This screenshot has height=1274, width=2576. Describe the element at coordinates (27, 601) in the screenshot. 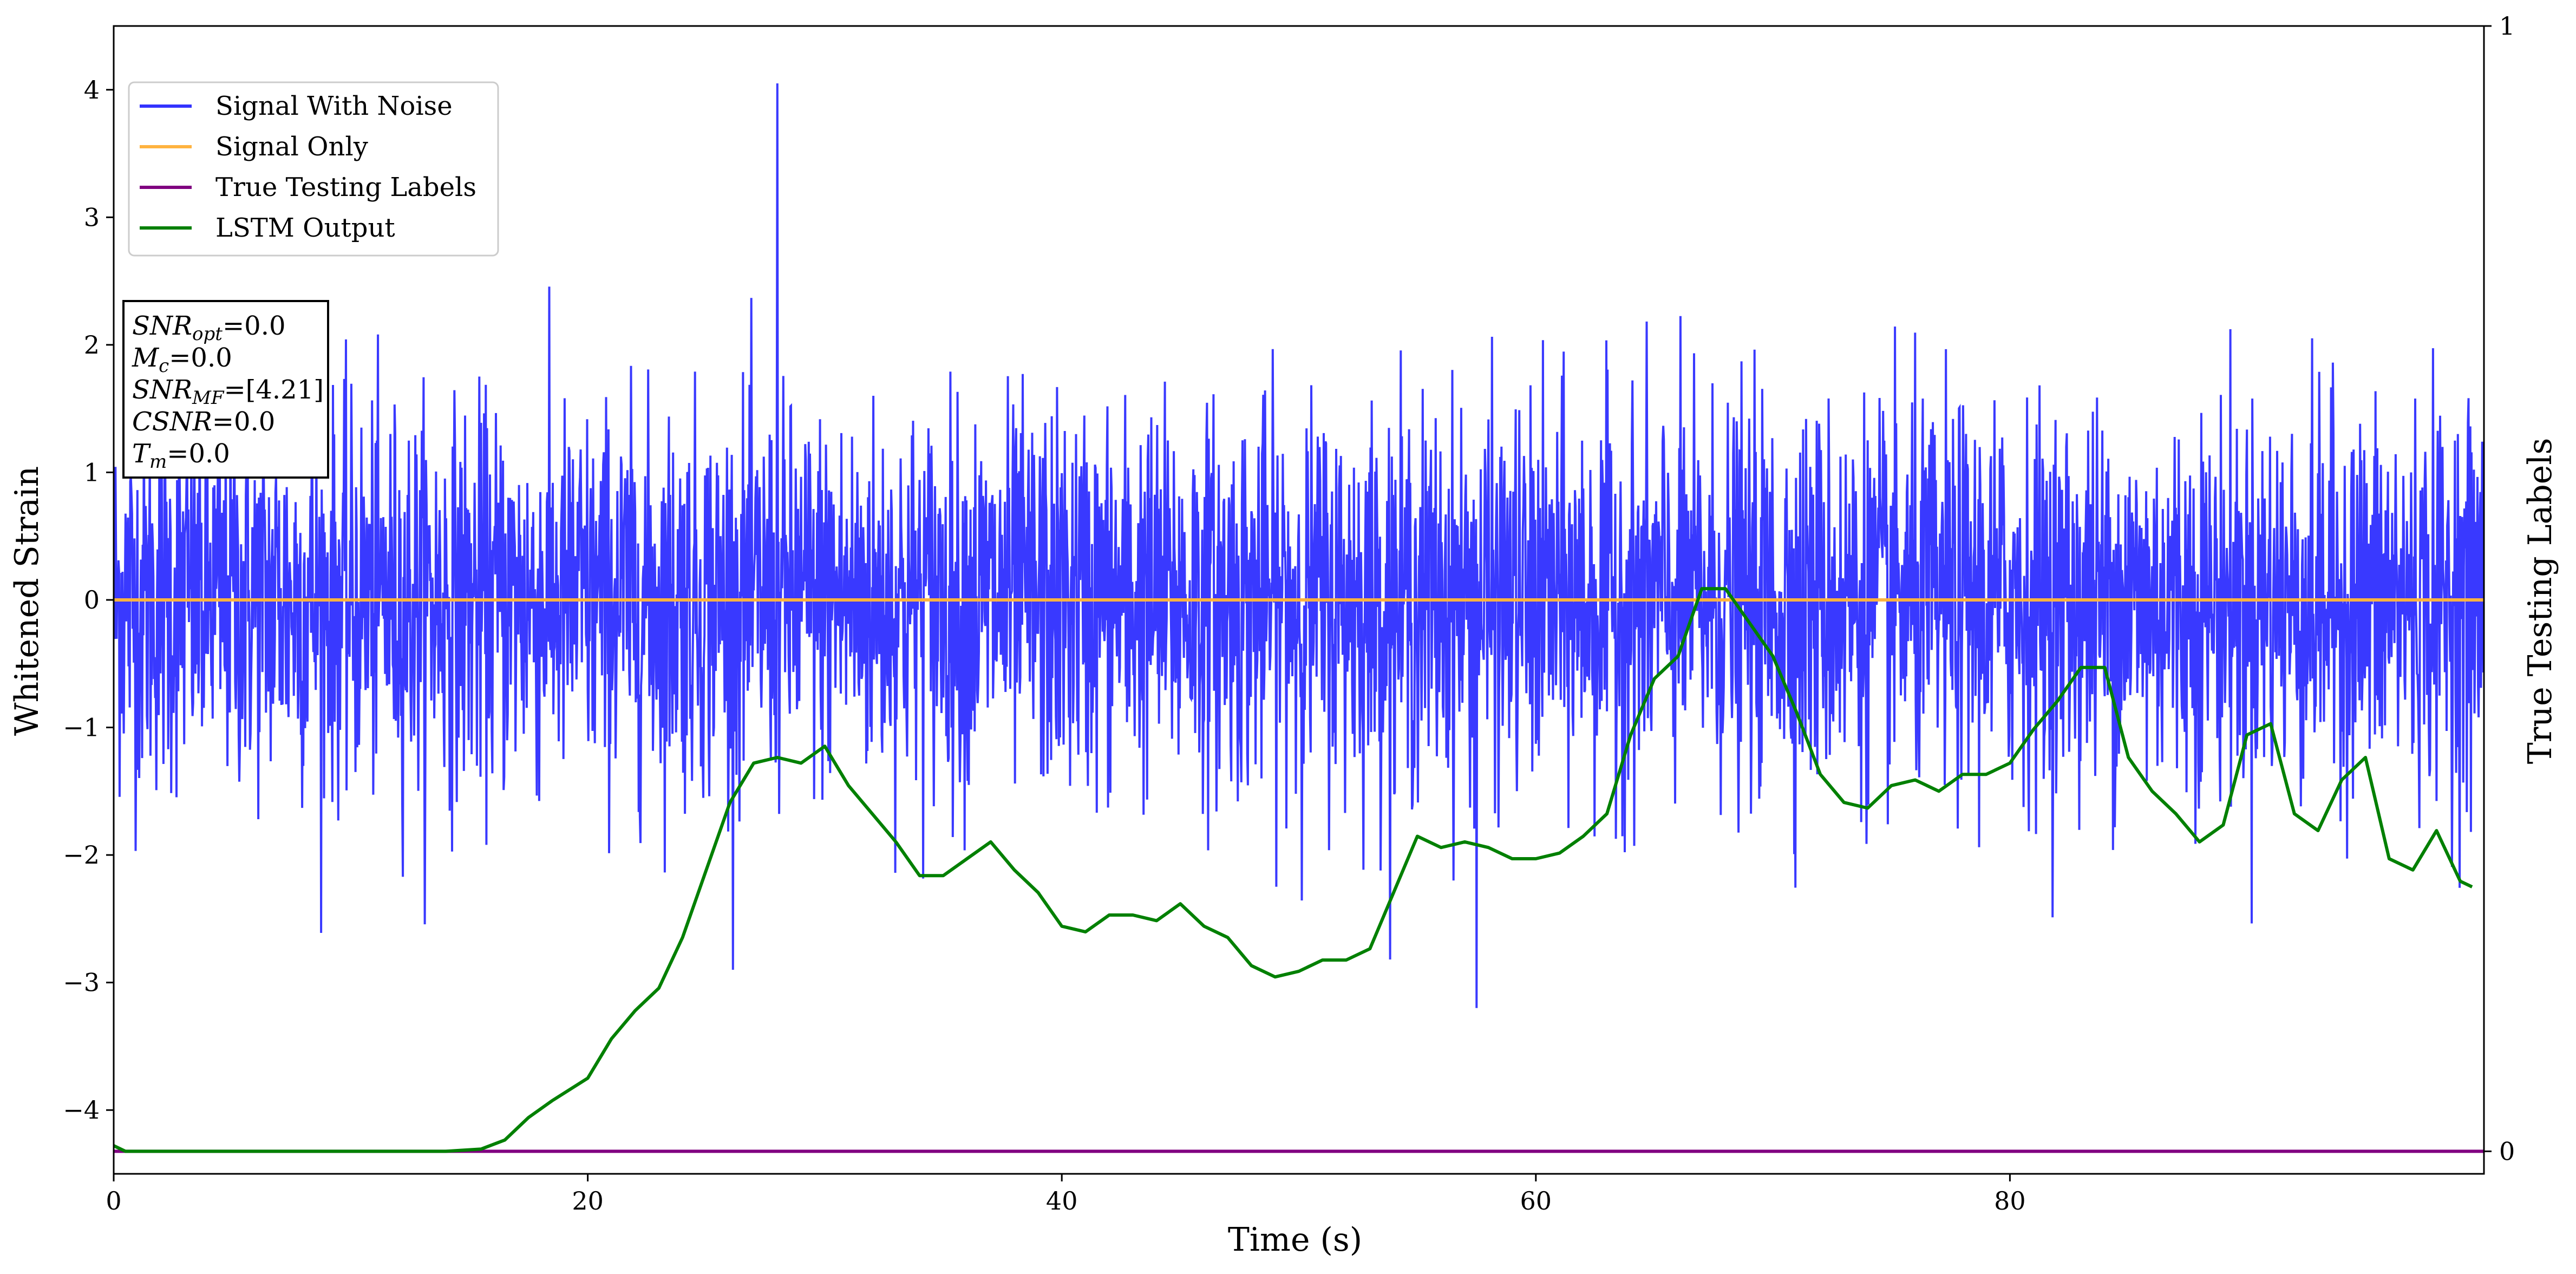

I see `y-axis-title: Whitened Strain` at that location.